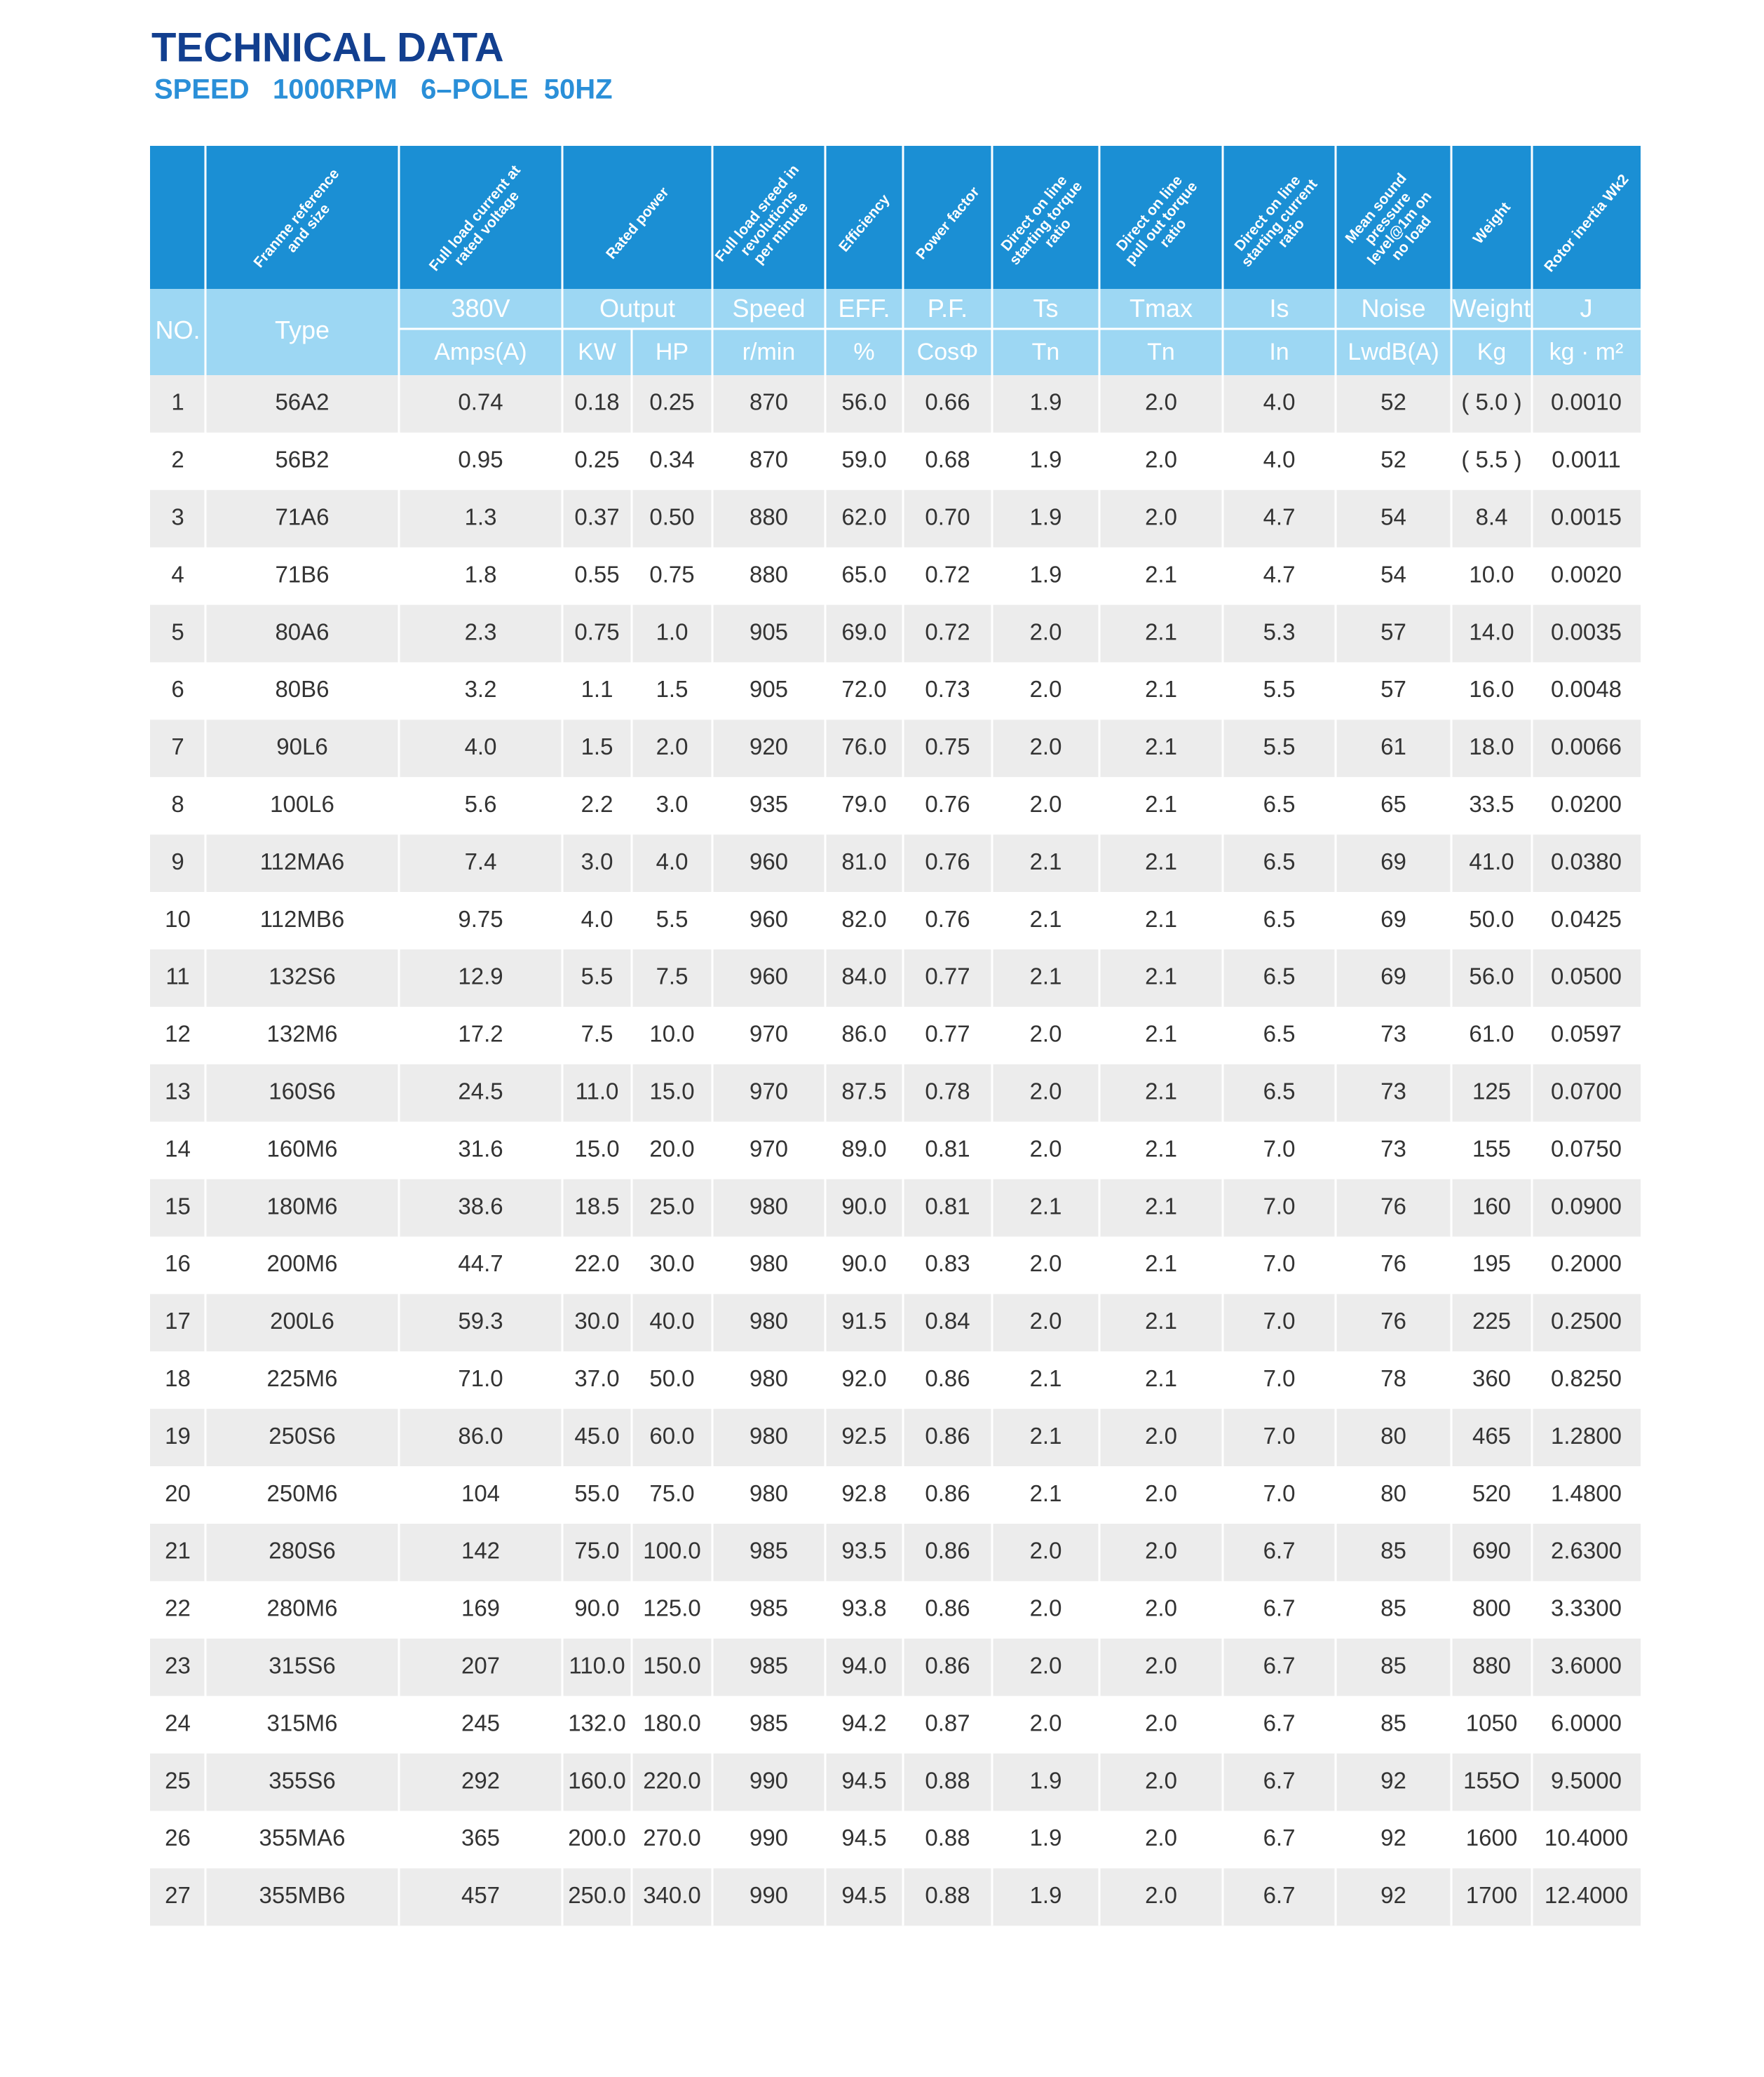  What do you see at coordinates (481, 1895) in the screenshot?
I see `cell: 457` at bounding box center [481, 1895].